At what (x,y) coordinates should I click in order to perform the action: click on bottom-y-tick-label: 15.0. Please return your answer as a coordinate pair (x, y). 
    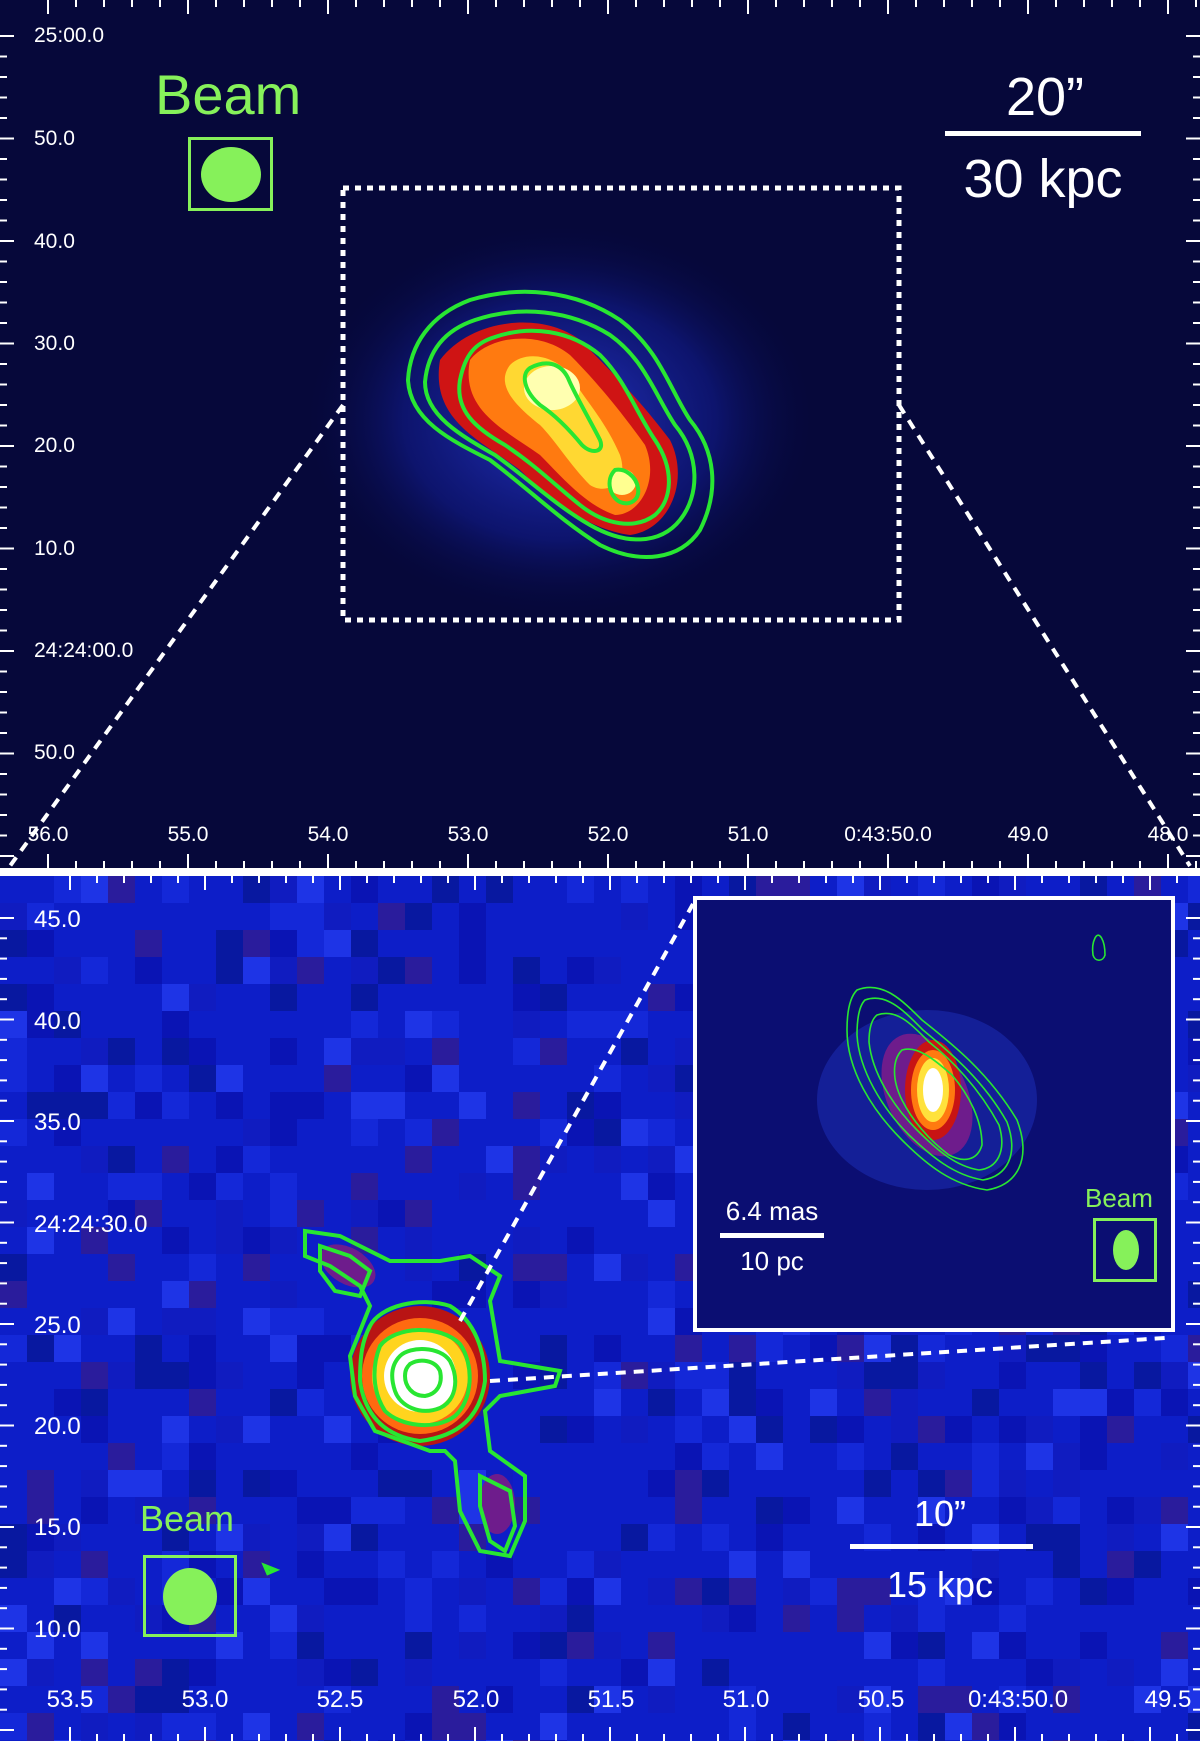
    Looking at the image, I should click on (57, 1527).